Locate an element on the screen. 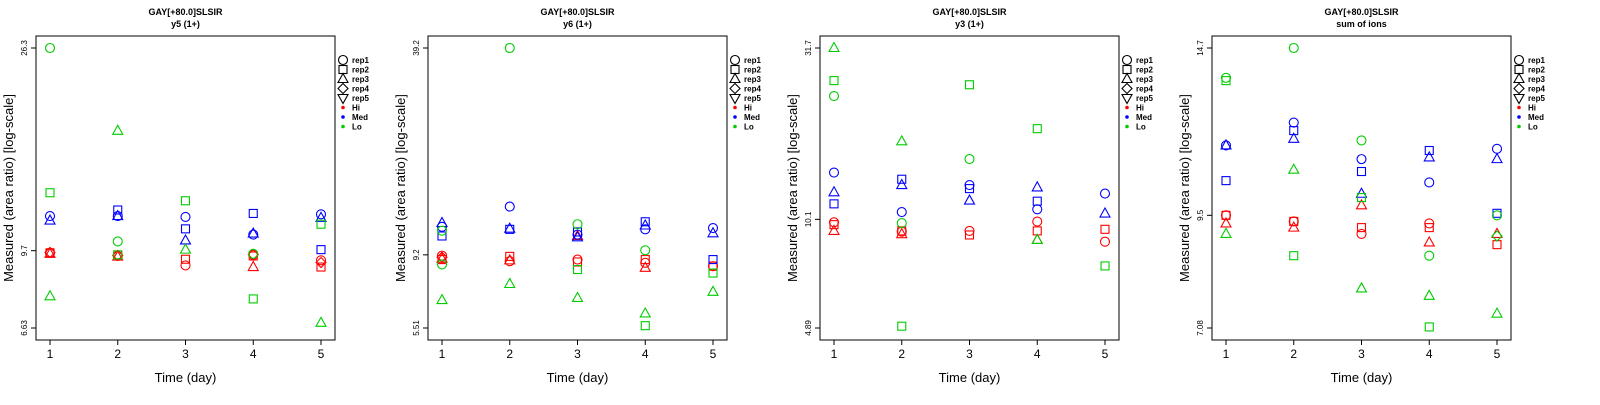 This screenshot has height=405, width=1600. y-tick-label: 31.7 is located at coordinates (808, 48).